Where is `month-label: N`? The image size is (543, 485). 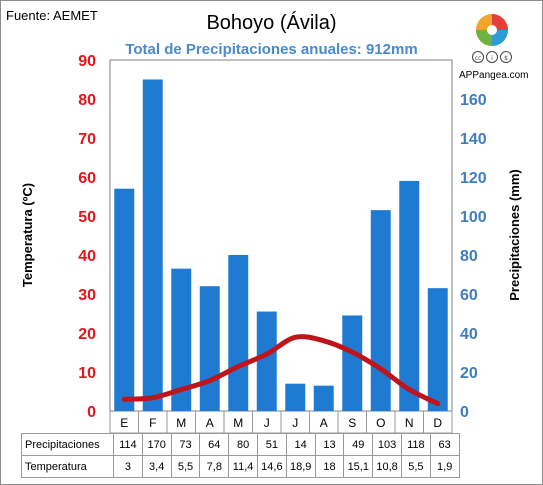 month-label: N is located at coordinates (409, 423).